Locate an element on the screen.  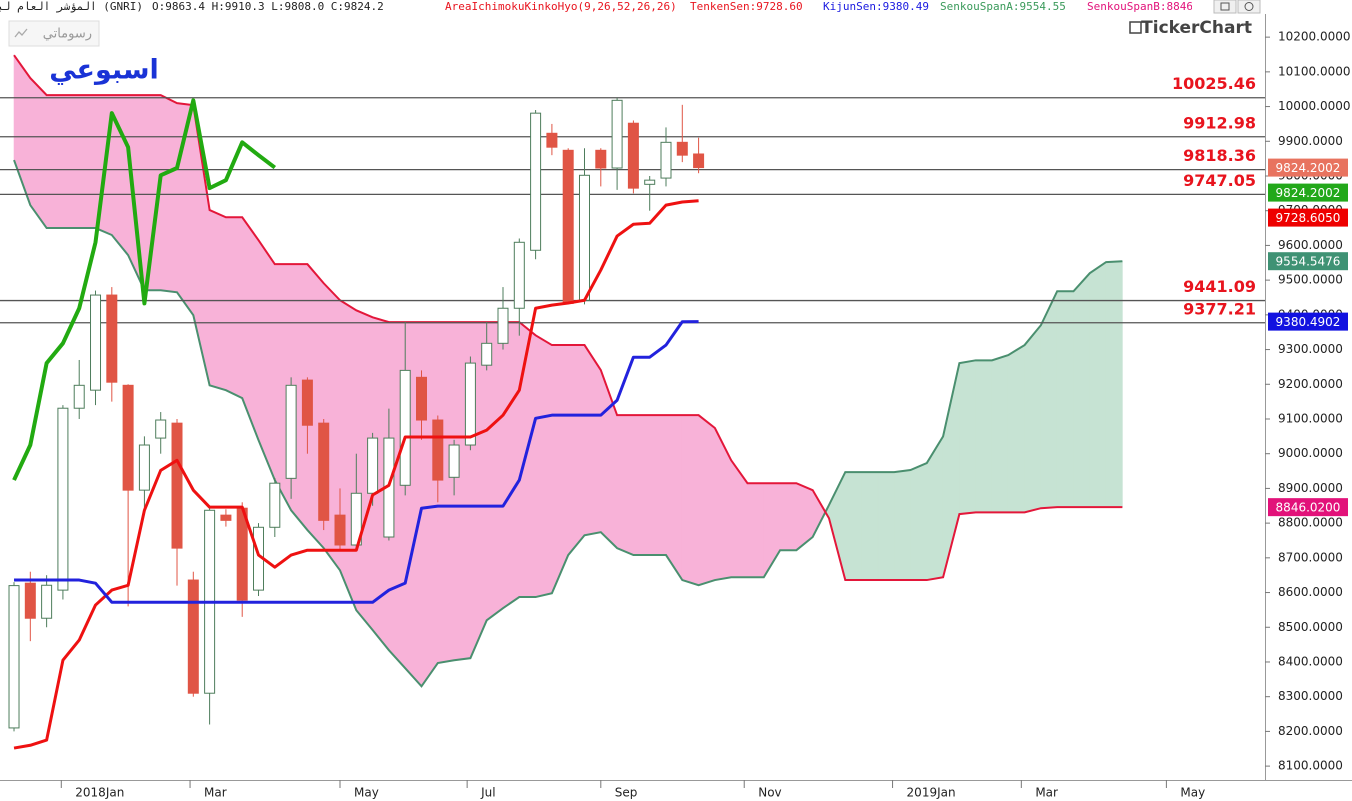
price-tag-label: 9728.6050 is located at coordinates (1308, 218).